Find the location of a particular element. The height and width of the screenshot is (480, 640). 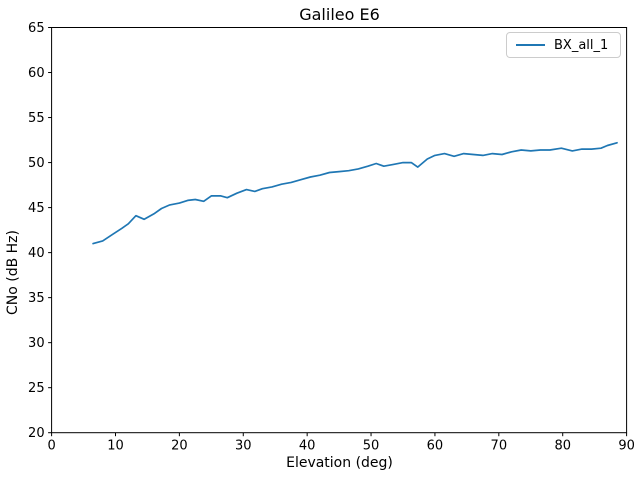

x-axis-label: Elevation (deg) is located at coordinates (339, 463).